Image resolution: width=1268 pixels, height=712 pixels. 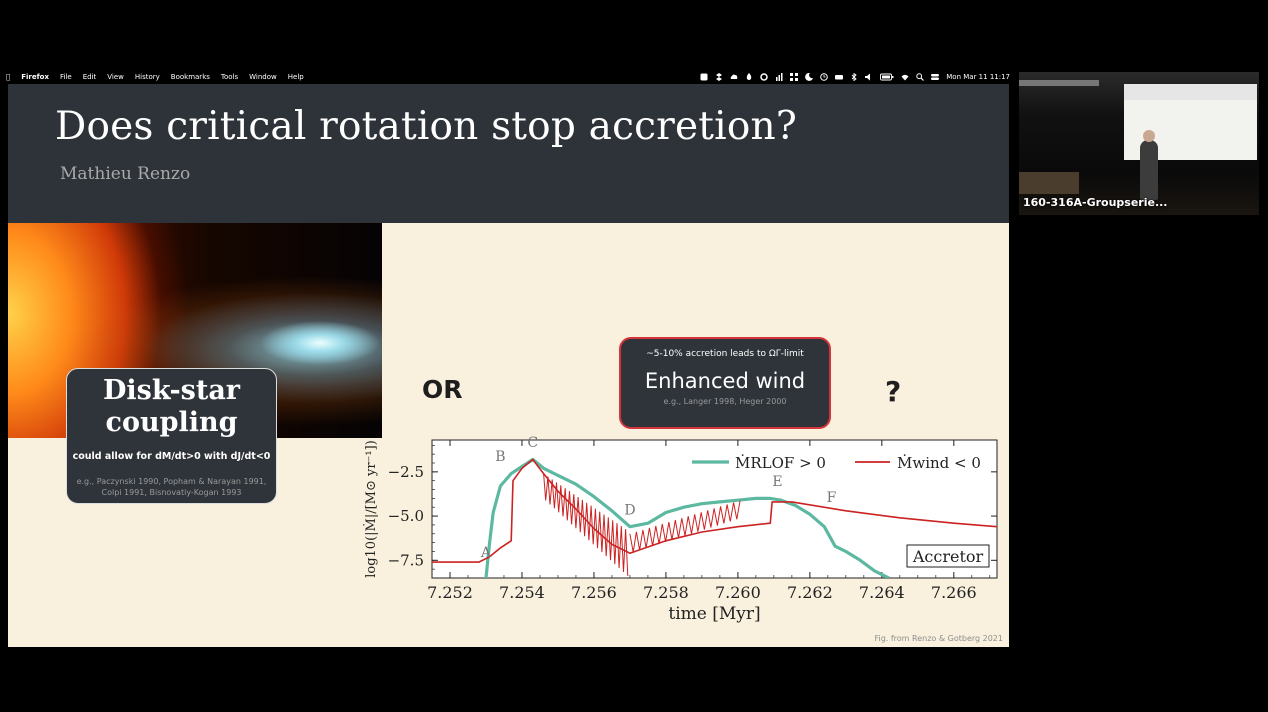 I want to click on x-tick-label: 7.260, so click(x=738, y=592).